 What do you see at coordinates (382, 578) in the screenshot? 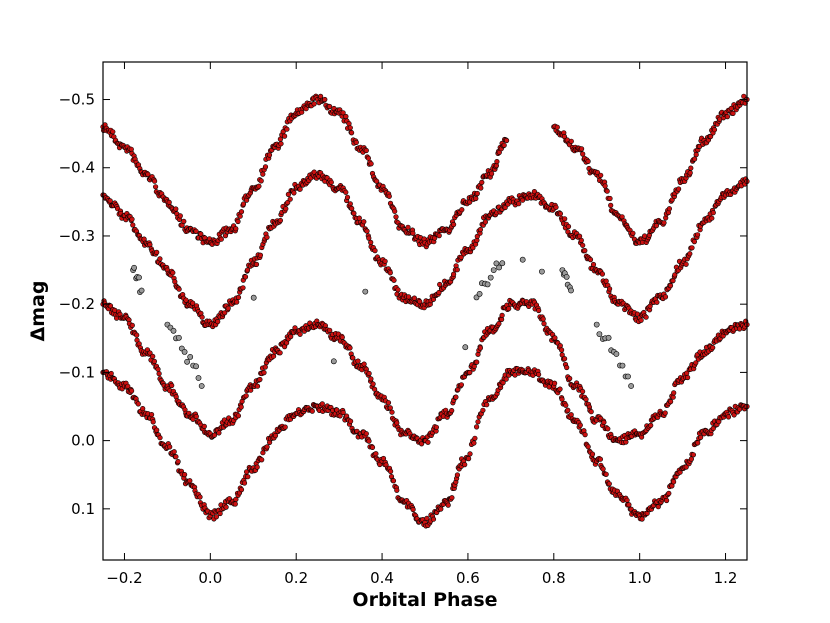
I see `x-tick-label: 0.4` at bounding box center [382, 578].